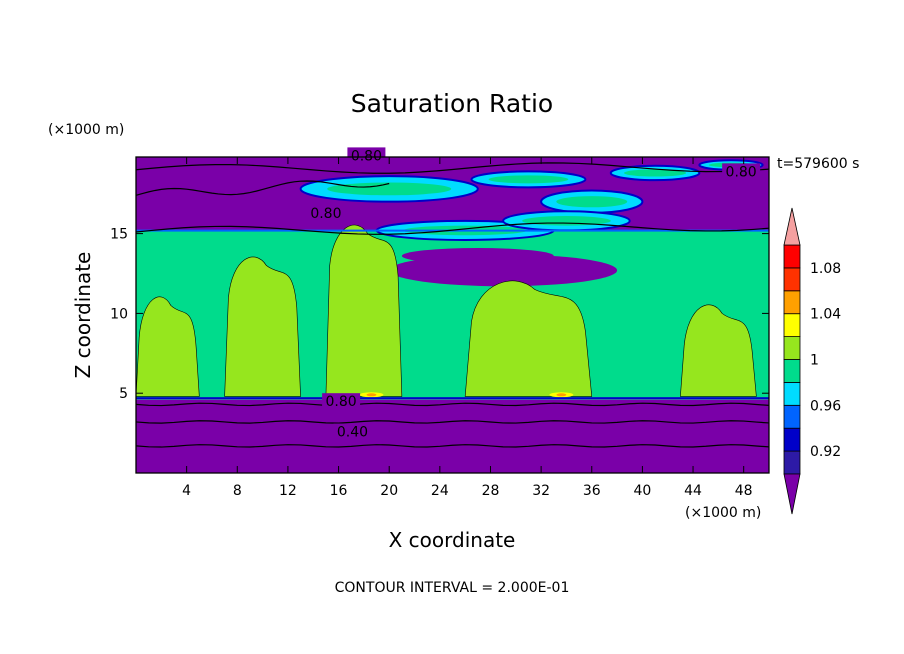 The image size is (904, 654). Describe the element at coordinates (818, 164) in the screenshot. I see `time-label: t=579600 s` at that location.